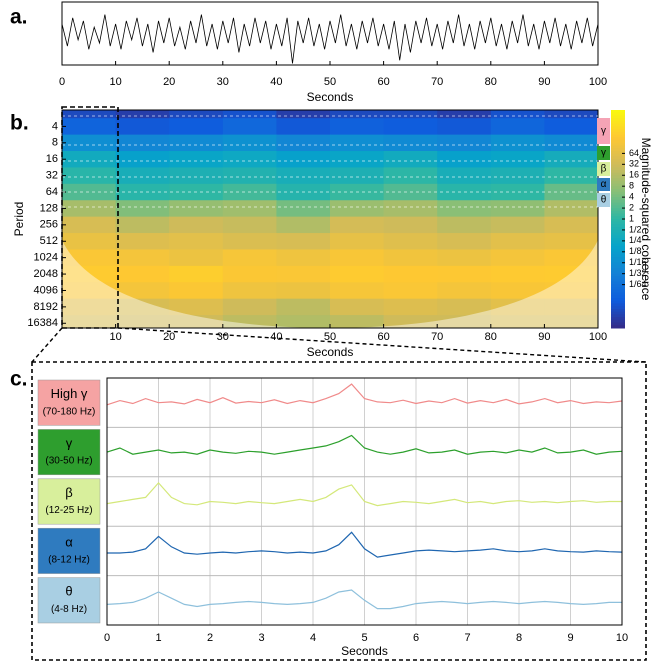 Image resolution: width=654 pixels, height=664 pixels. Describe the element at coordinates (635, 251) in the screenshot. I see `colorbar-tick-label: 1/8` at that location.